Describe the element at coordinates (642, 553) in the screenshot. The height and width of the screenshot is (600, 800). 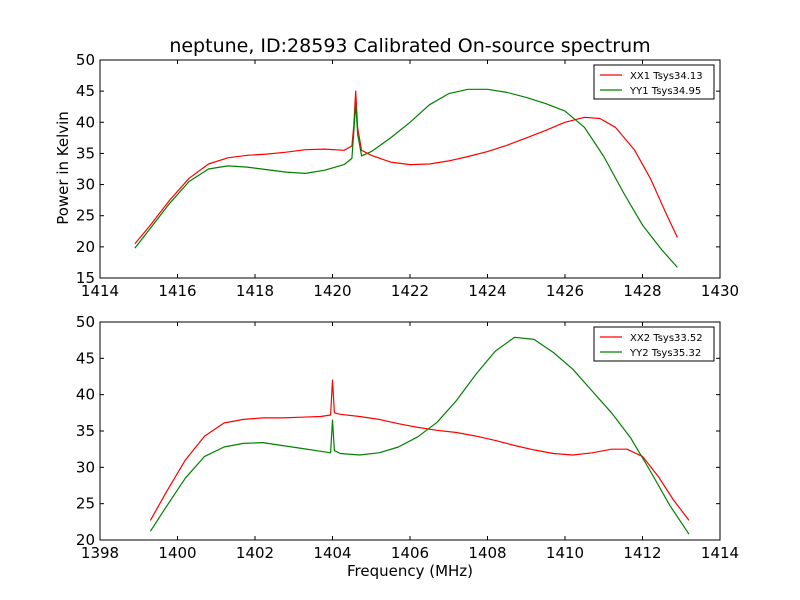
I see `bottom-x-tick-label: 1412` at that location.